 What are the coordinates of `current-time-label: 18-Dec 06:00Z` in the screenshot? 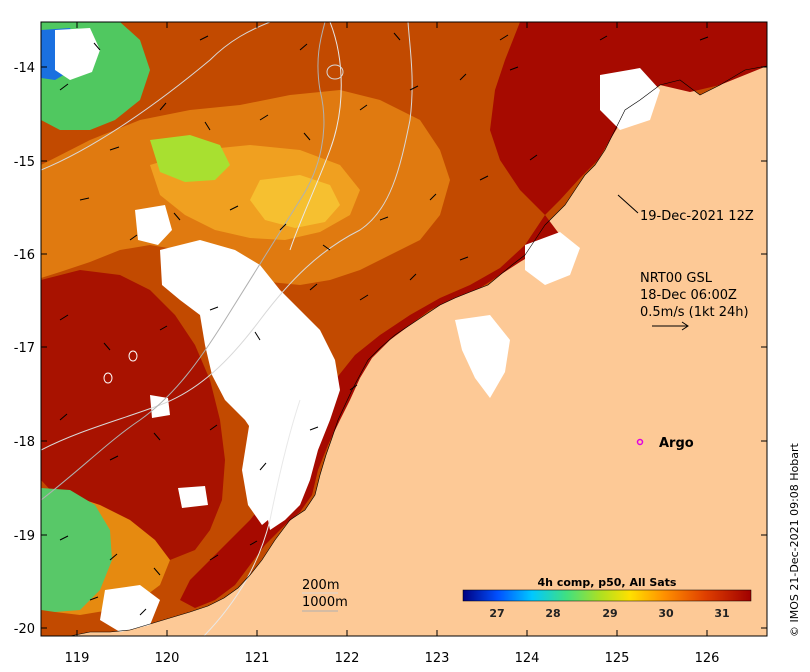 It's located at (688, 295).